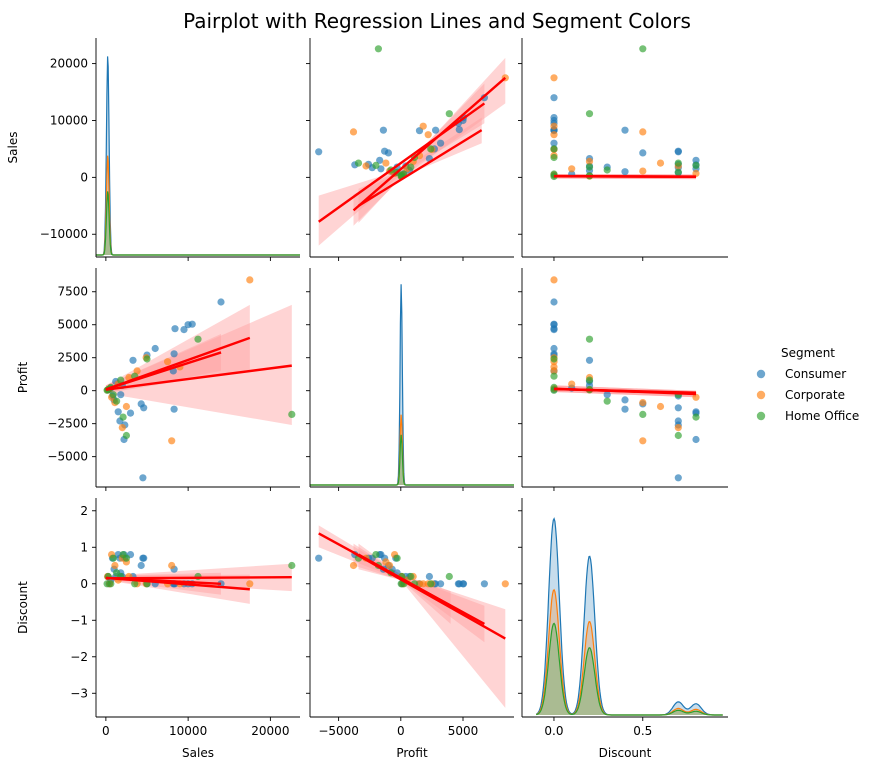  Describe the element at coordinates (808, 353) in the screenshot. I see `legend-title: Segment` at that location.